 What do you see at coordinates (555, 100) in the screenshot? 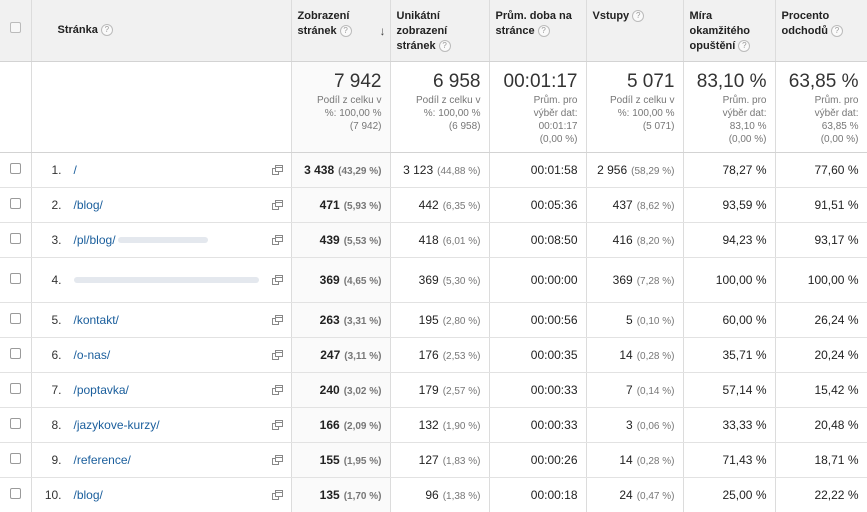
I see `total-note: Prům. pro` at bounding box center [555, 100].